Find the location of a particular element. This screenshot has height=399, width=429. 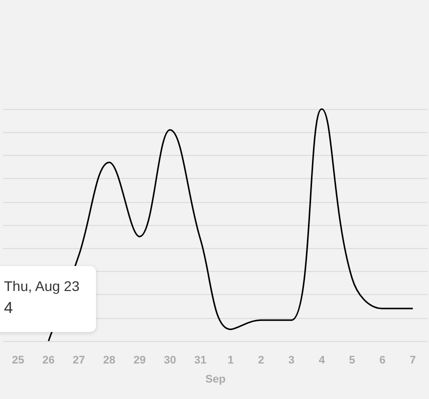

x-tick-label: 3 is located at coordinates (291, 360).